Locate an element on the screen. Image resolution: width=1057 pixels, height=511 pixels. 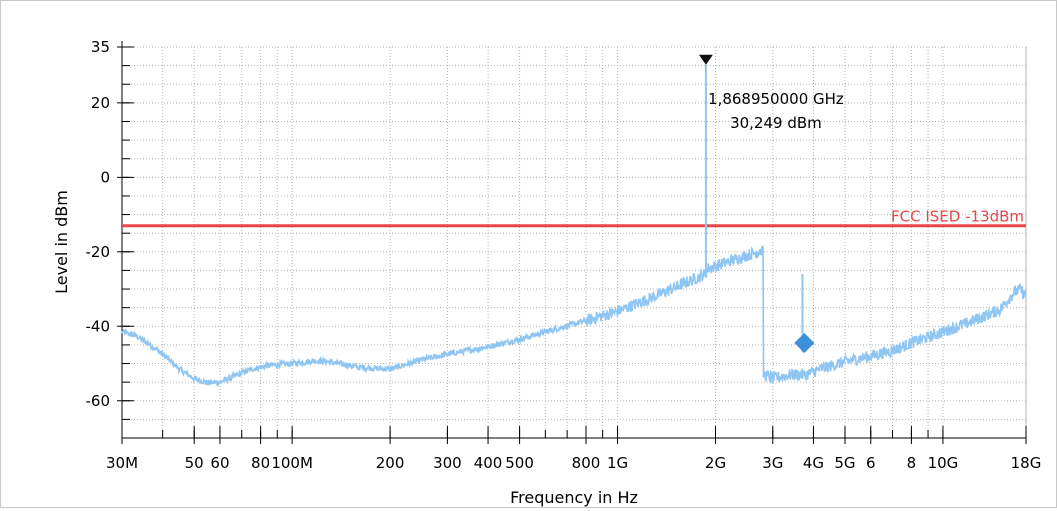
limit-line-group: FCC ISED -13dBm is located at coordinates (574, 218).